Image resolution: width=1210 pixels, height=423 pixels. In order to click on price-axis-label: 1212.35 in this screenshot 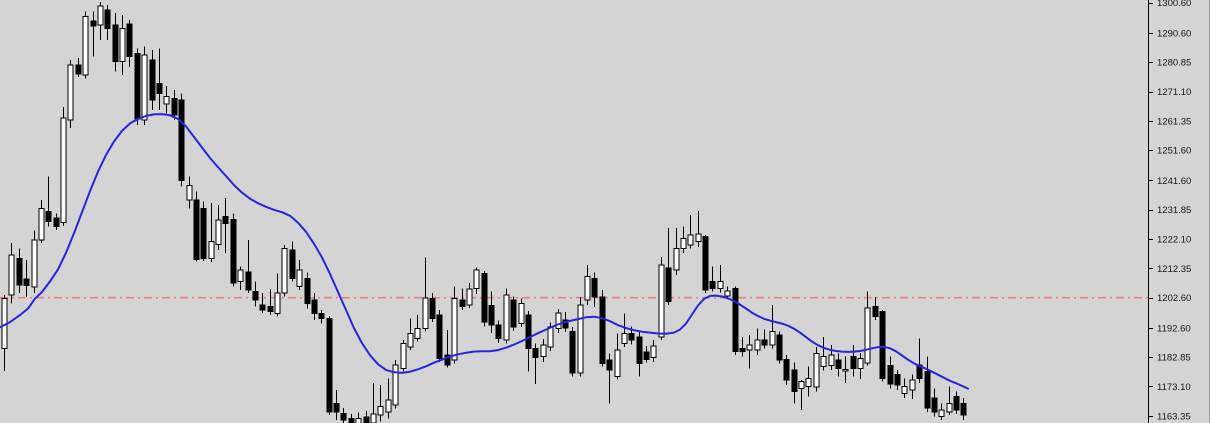, I will do `click(1174, 269)`.